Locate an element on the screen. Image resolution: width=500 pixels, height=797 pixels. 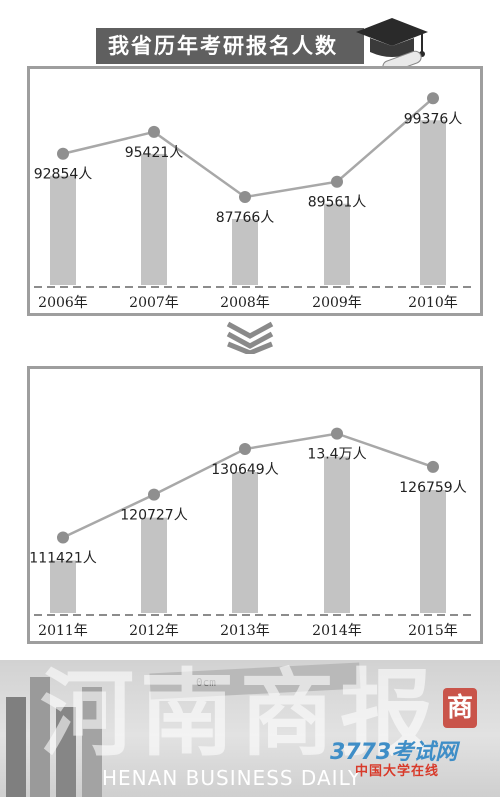
data-label: 126759人 is located at coordinates (432, 488).